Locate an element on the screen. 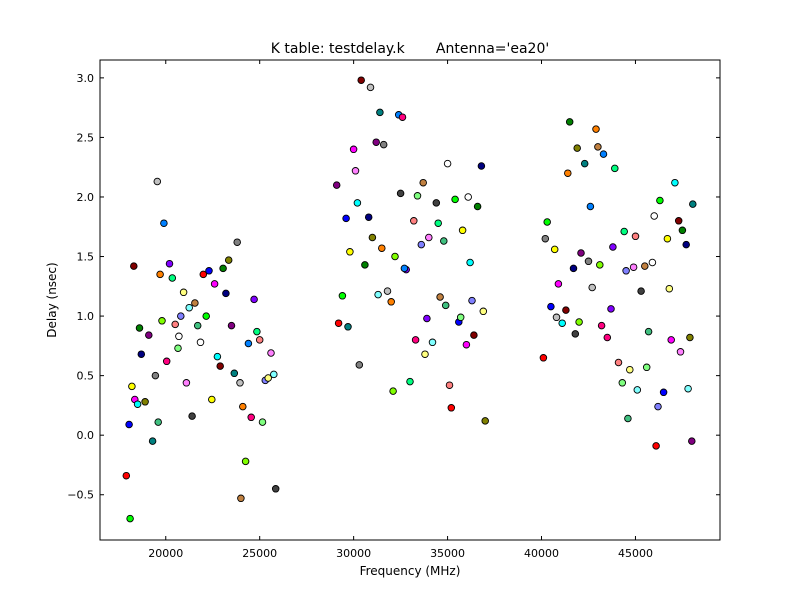 The width and height of the screenshot is (800, 604). y-tick-label: −0.5 is located at coordinates (80, 495).